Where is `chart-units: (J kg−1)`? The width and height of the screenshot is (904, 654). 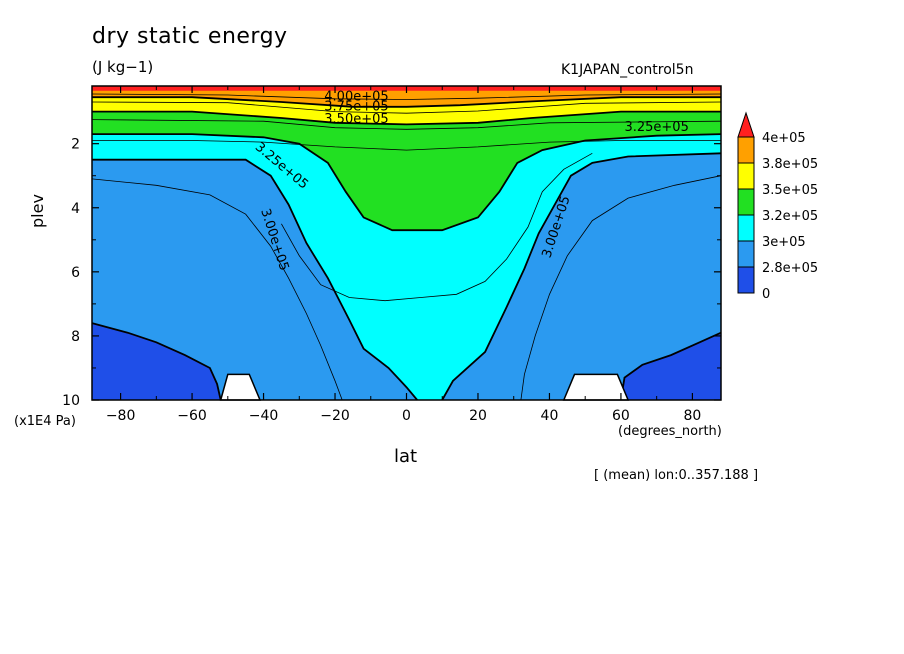
chart-units: (J kg−1) is located at coordinates (123, 67).